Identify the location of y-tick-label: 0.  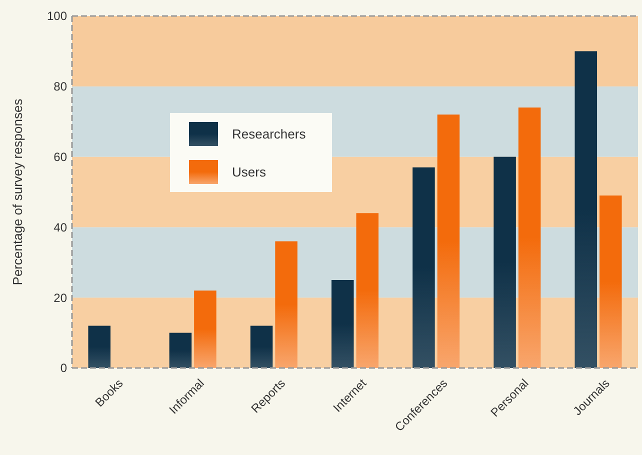
(64, 368).